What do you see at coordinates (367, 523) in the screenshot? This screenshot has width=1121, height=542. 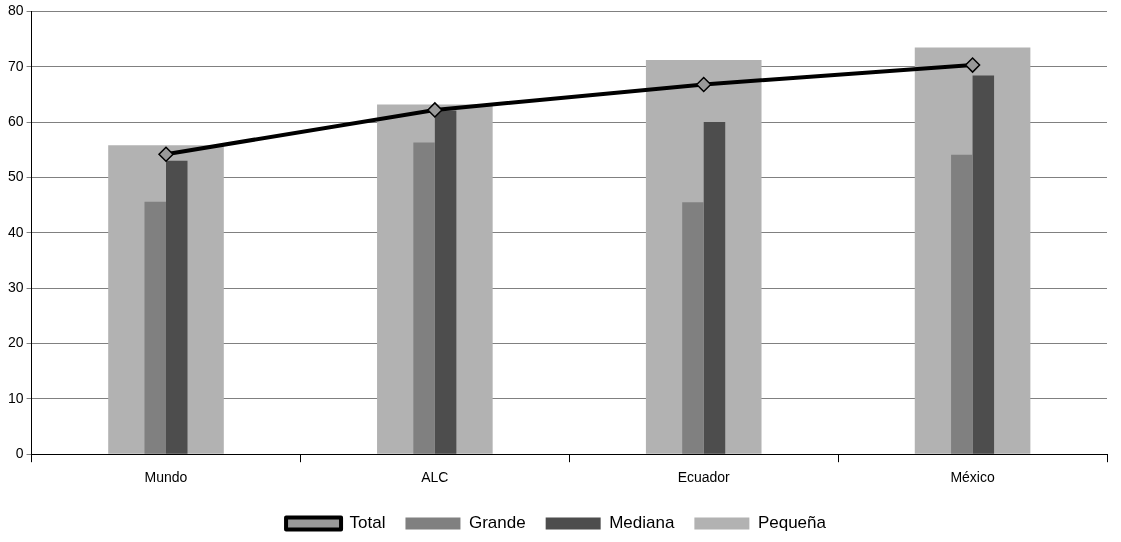 I see `legend-label: Total` at bounding box center [367, 523].